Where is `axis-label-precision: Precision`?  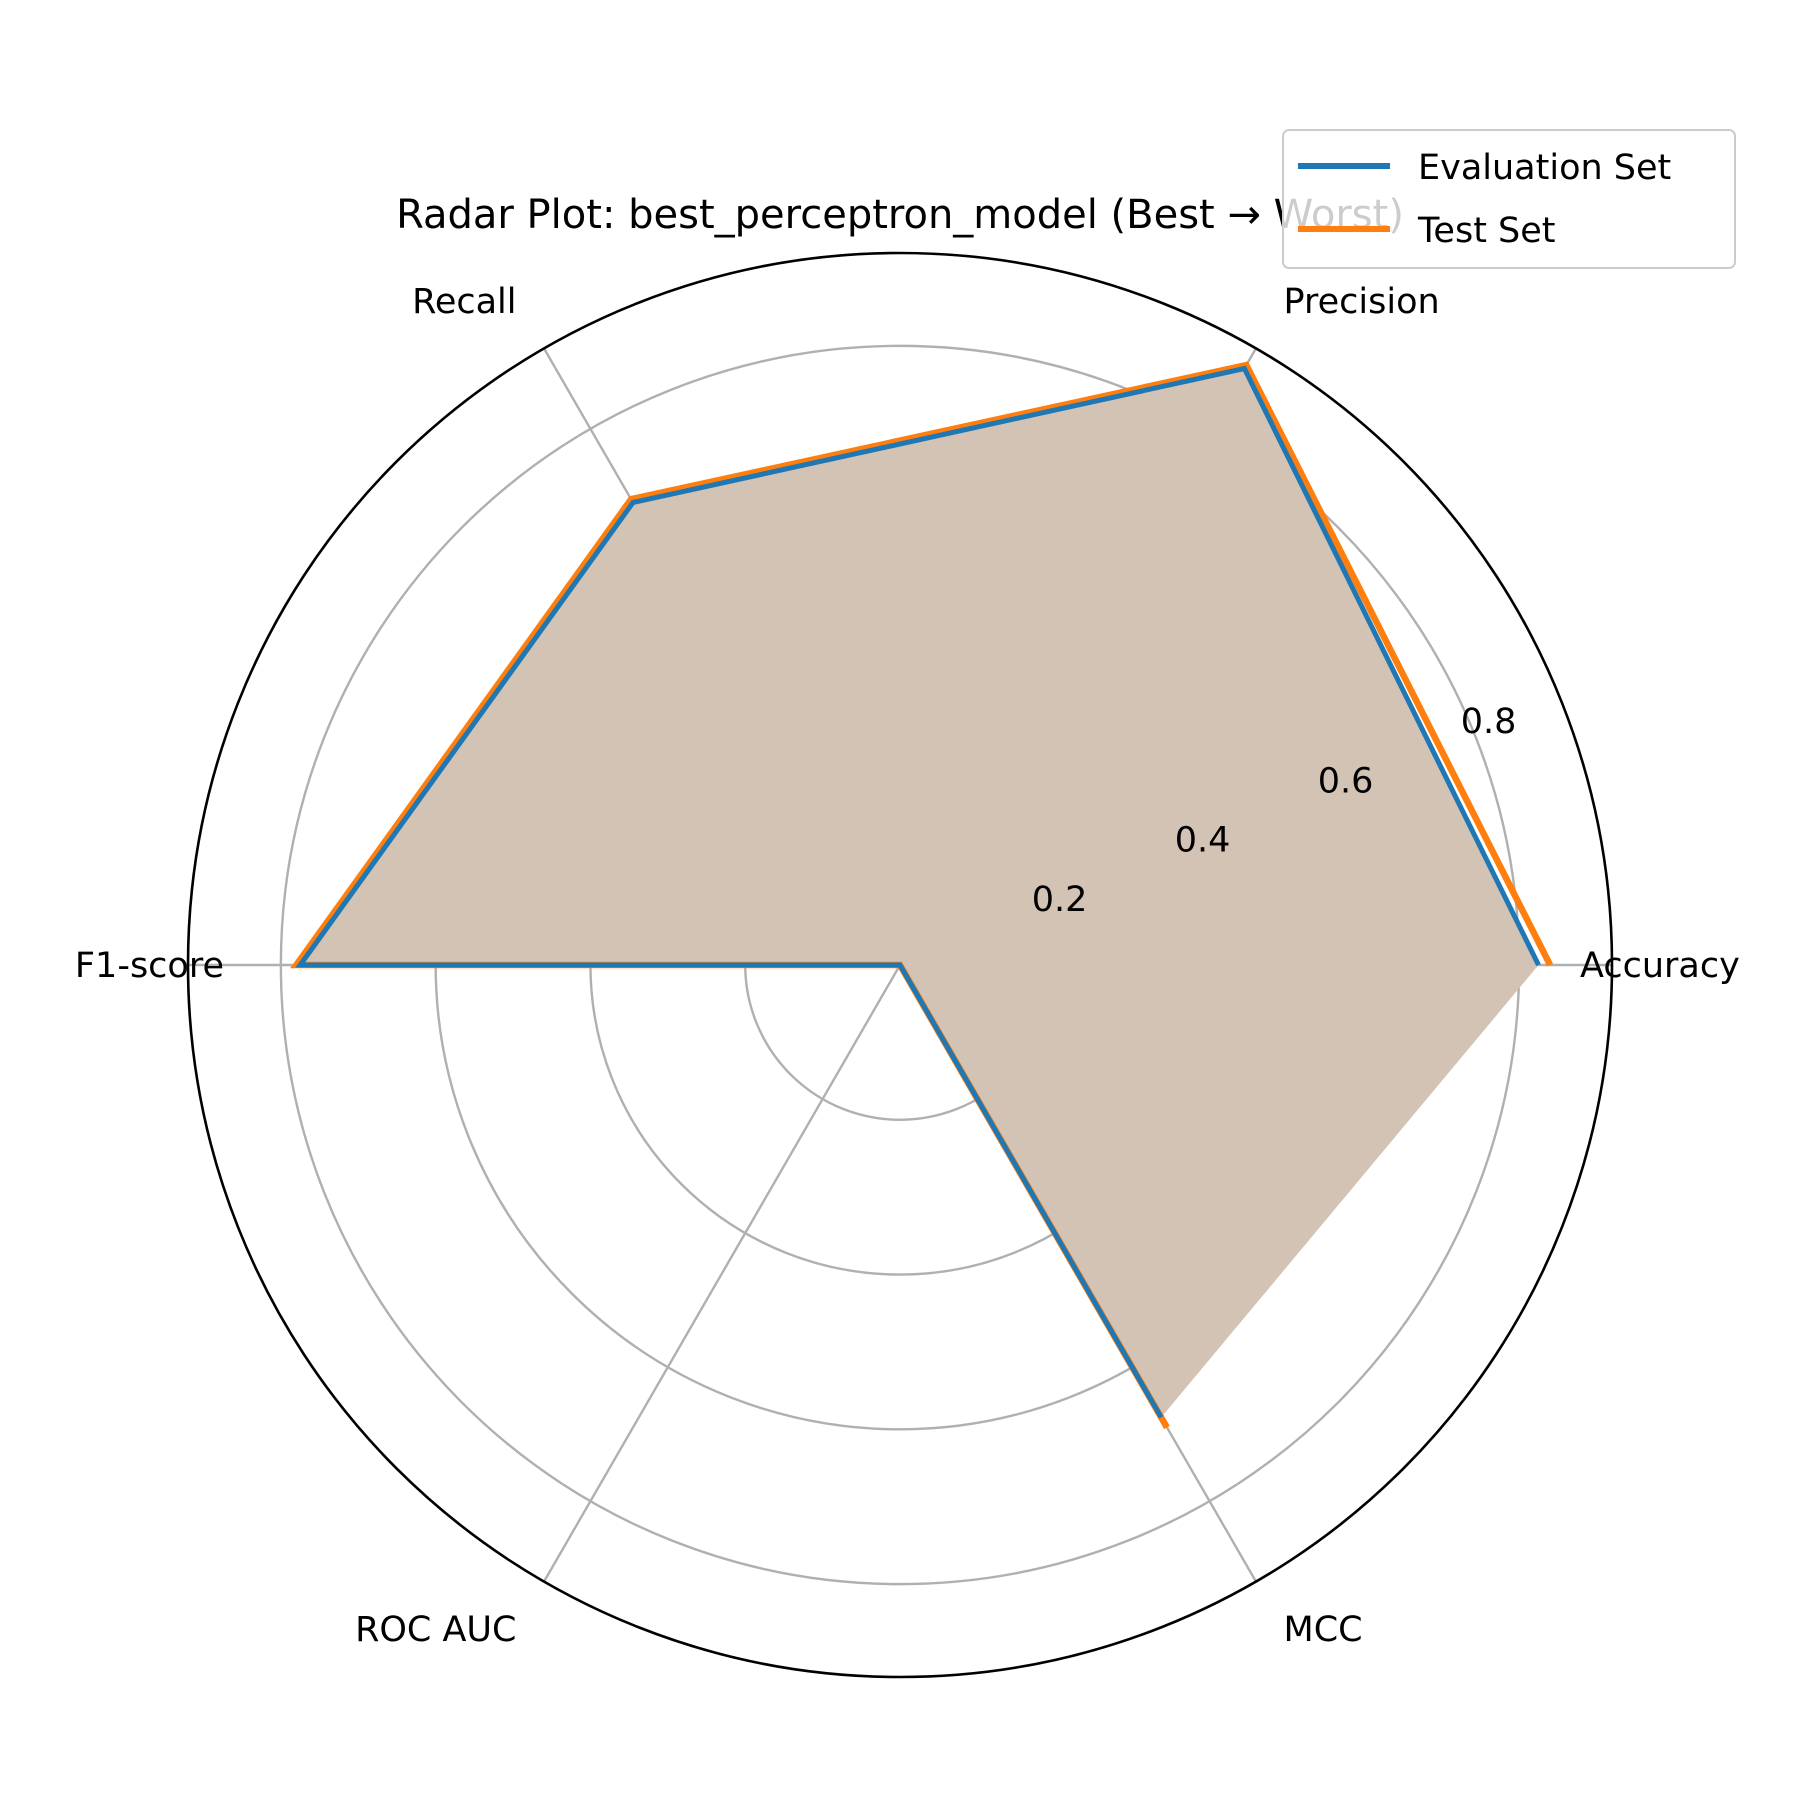
axis-label-precision: Precision is located at coordinates (1362, 302).